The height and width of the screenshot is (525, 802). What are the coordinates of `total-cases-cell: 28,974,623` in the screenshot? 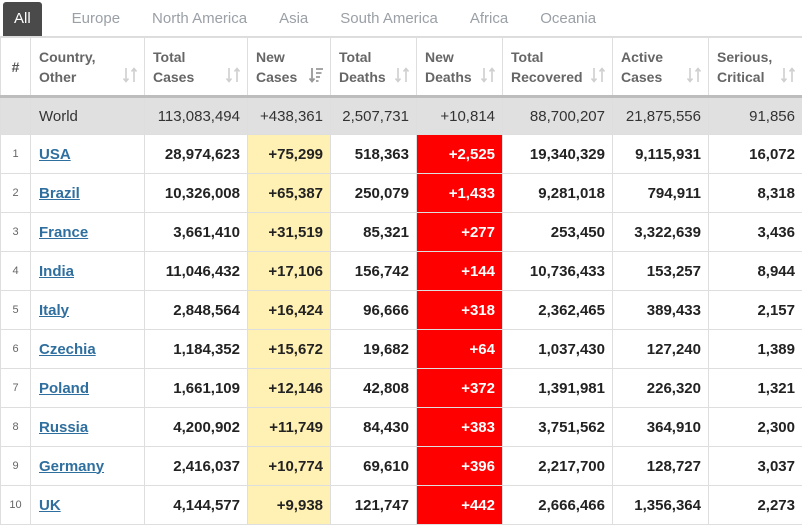 It's located at (196, 154).